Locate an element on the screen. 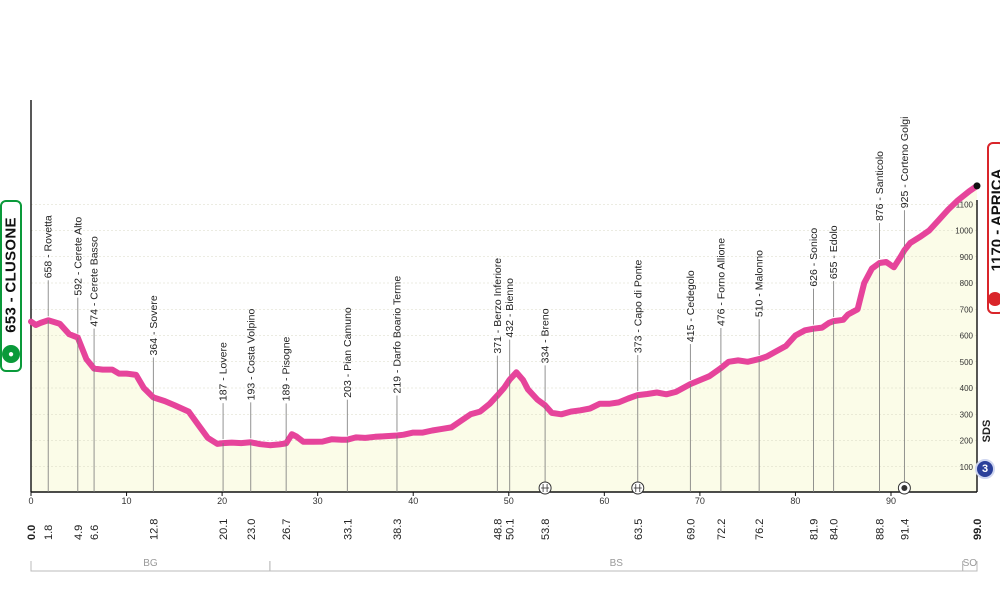  waypoint-label: 187 - Lovere is located at coordinates (224, 371).